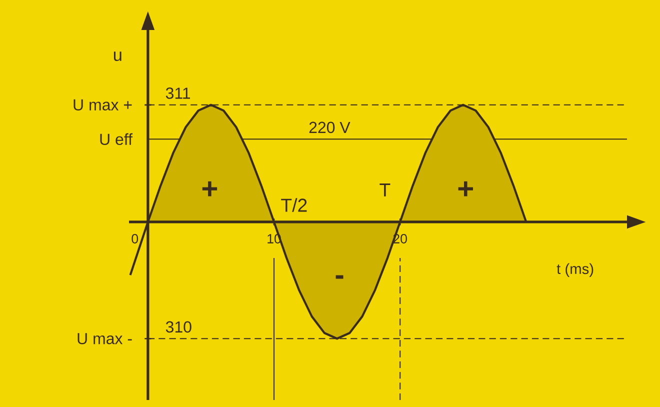 This screenshot has height=407, width=660. I want to click on x-axis-title: t (ms), so click(575, 270).